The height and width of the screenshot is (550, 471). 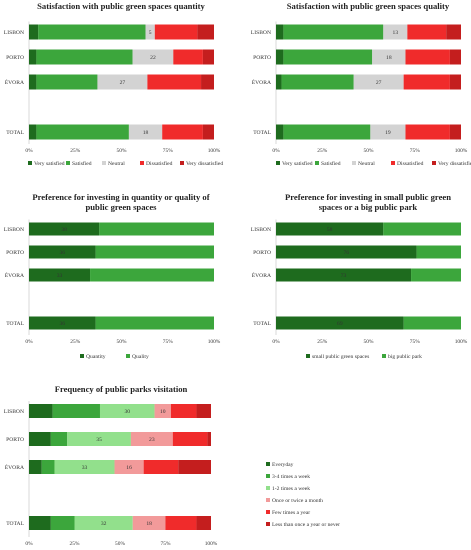 I want to click on data-label: 35, so click(x=99, y=440).